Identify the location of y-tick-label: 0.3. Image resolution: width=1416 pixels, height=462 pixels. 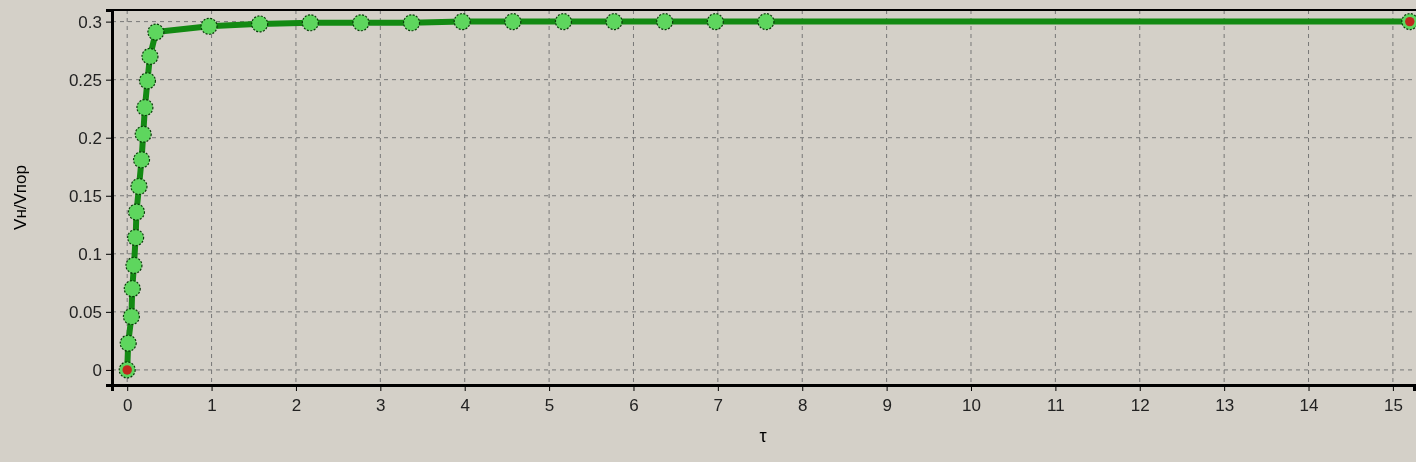
(90, 22).